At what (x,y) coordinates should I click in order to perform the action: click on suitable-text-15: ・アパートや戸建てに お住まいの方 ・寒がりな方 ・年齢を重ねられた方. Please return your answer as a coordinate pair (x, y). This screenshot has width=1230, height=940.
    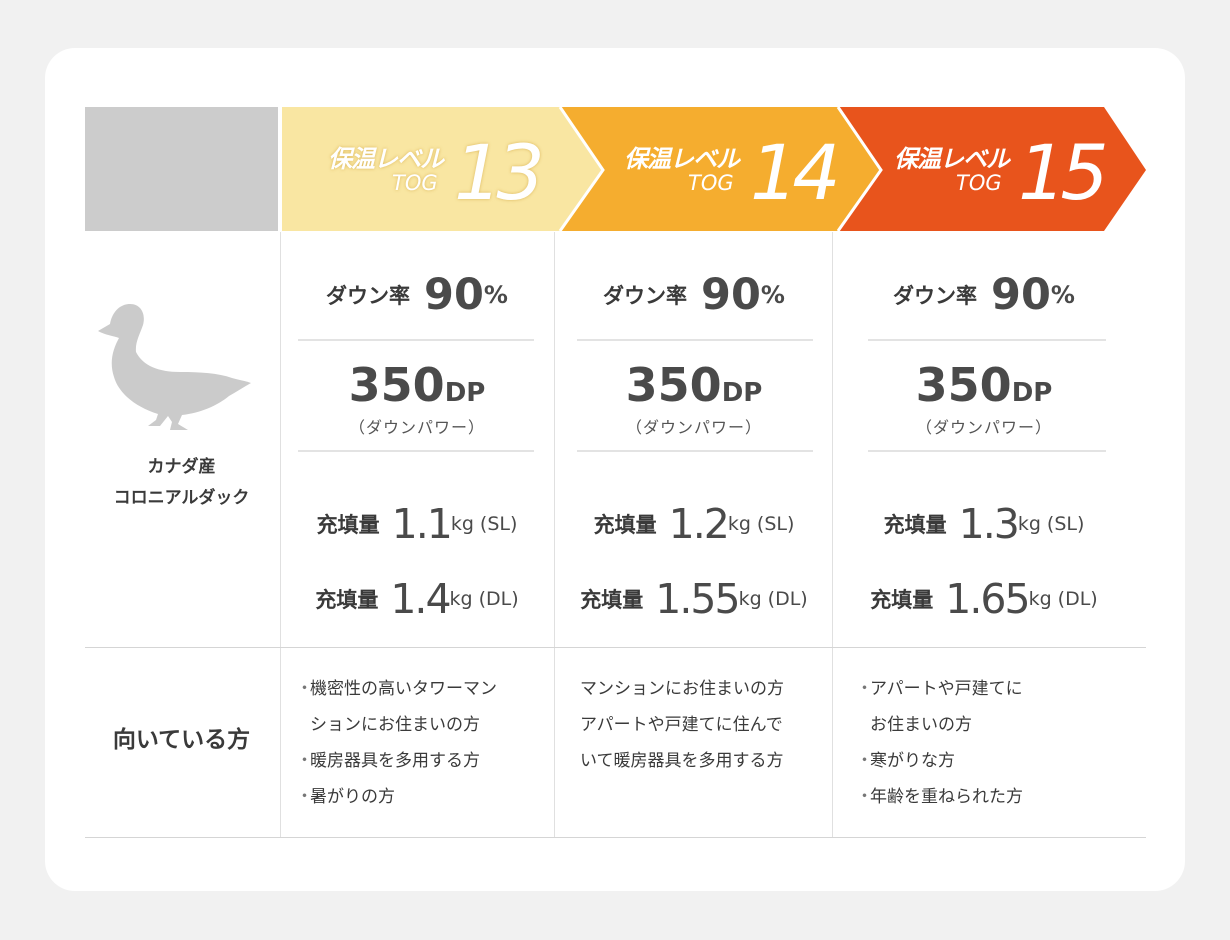
    Looking at the image, I should click on (939, 743).